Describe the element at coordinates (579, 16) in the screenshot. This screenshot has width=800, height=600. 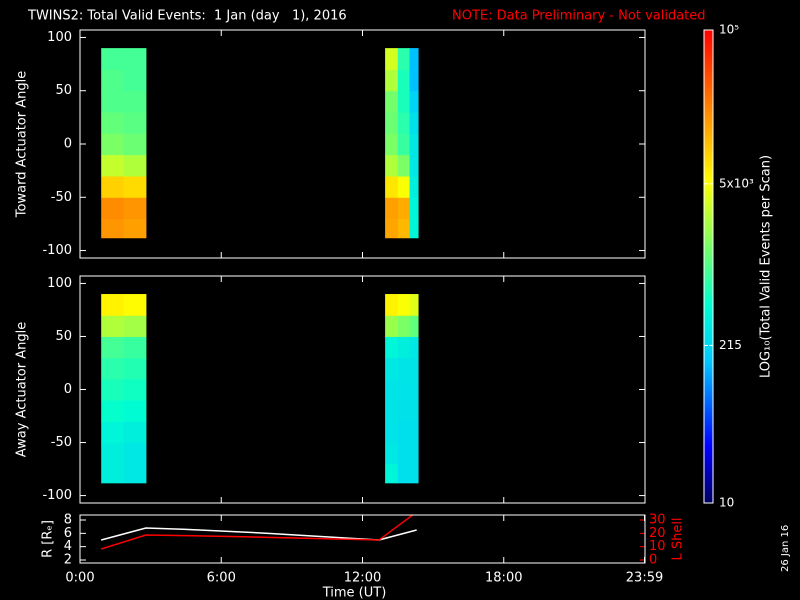
I see `note: NOTE: Data Preliminary - Not validated` at that location.